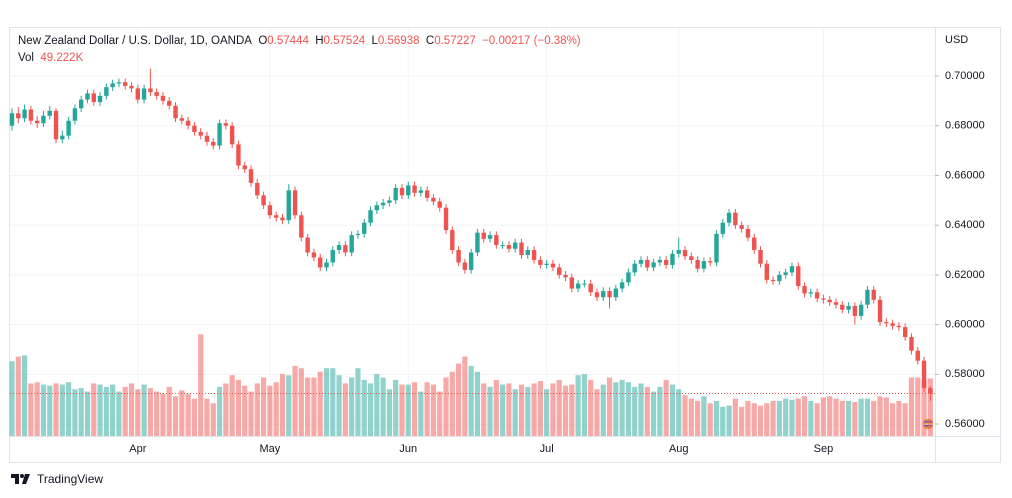 The image size is (1012, 498). Describe the element at coordinates (21, 479) in the screenshot. I see `brand-logo` at that location.